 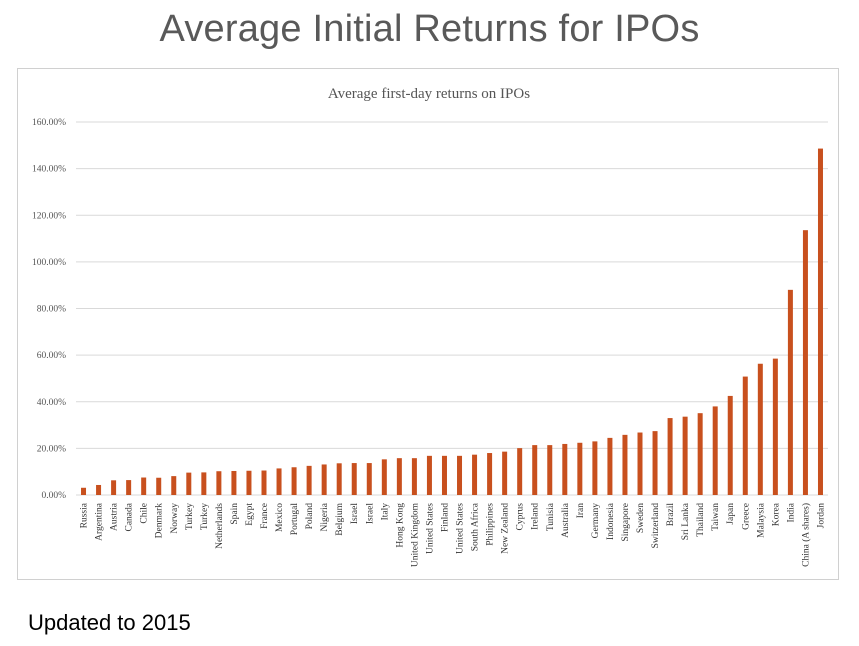 I want to click on x-tick-label: Philippines, so click(x=491, y=524).